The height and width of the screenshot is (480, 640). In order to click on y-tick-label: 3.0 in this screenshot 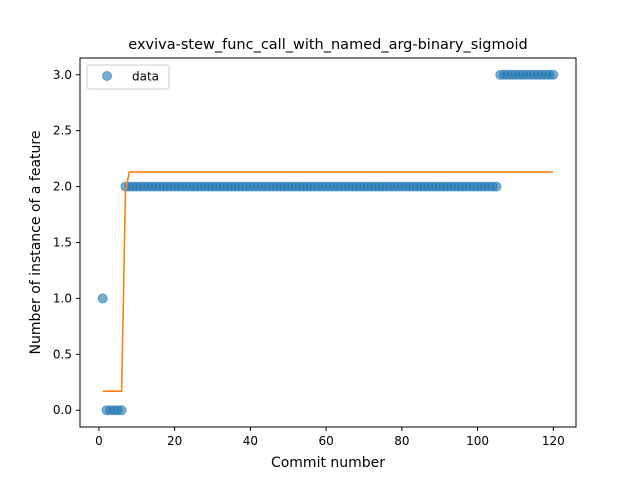, I will do `click(62, 75)`.